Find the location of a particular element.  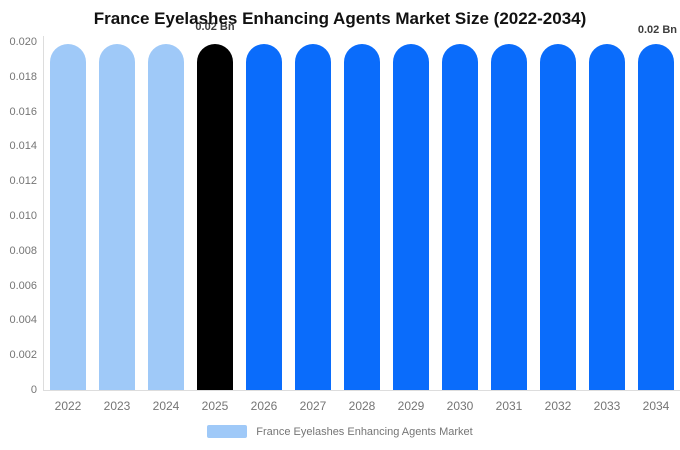

bar-2026 is located at coordinates (264, 217).